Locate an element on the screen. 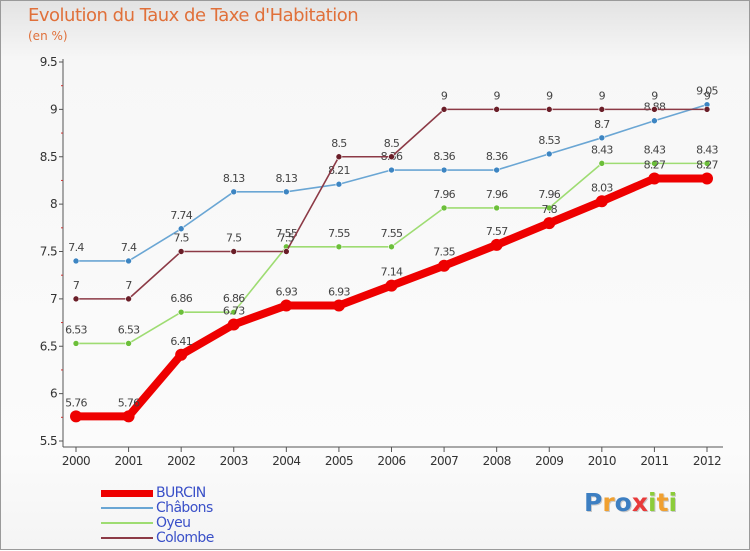 Image resolution: width=750 pixels, height=551 pixels. y-tick-label: 5.5 is located at coordinates (48, 441).